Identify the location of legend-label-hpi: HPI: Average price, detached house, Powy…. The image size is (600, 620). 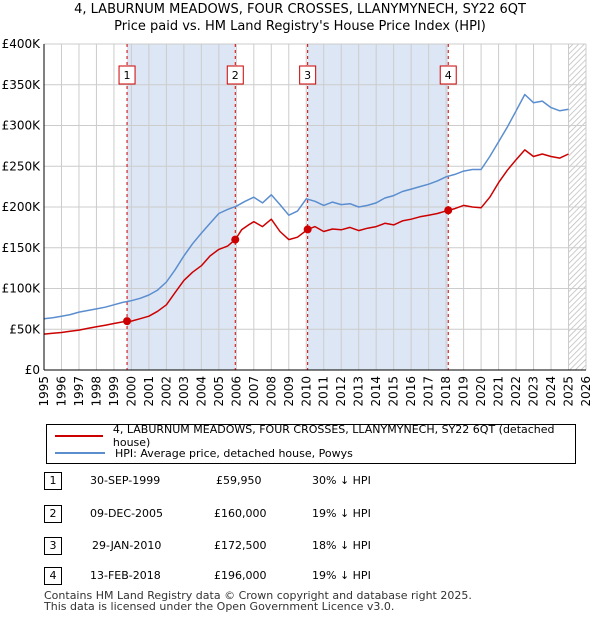
(234, 453).